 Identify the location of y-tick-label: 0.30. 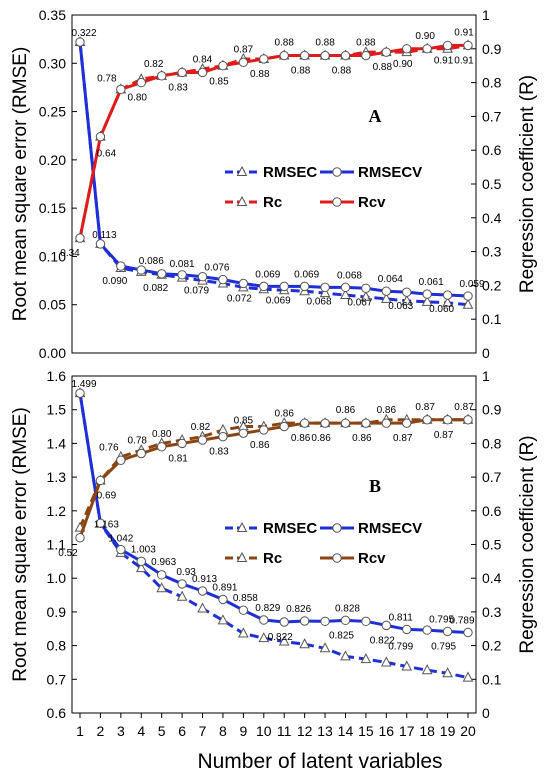
(52, 63).